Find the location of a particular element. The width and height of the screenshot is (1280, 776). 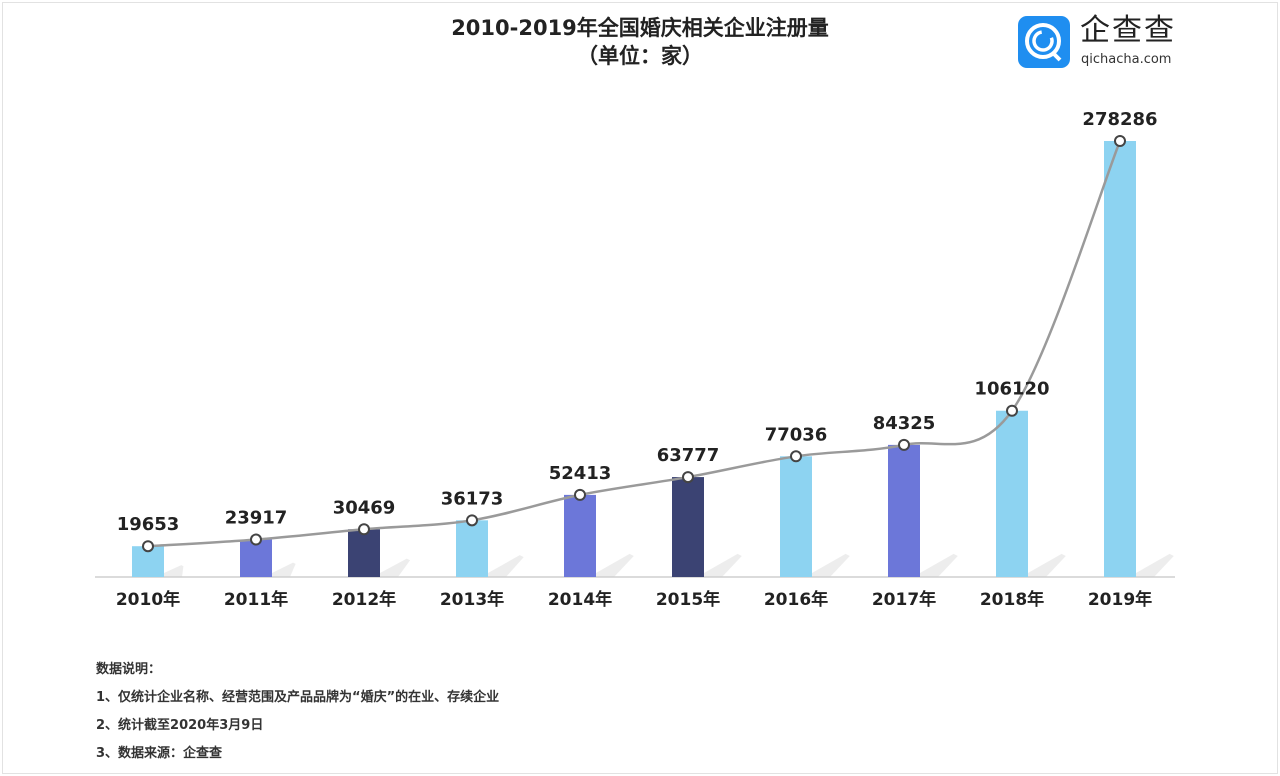

x-tick-label: 2016年 is located at coordinates (796, 599).